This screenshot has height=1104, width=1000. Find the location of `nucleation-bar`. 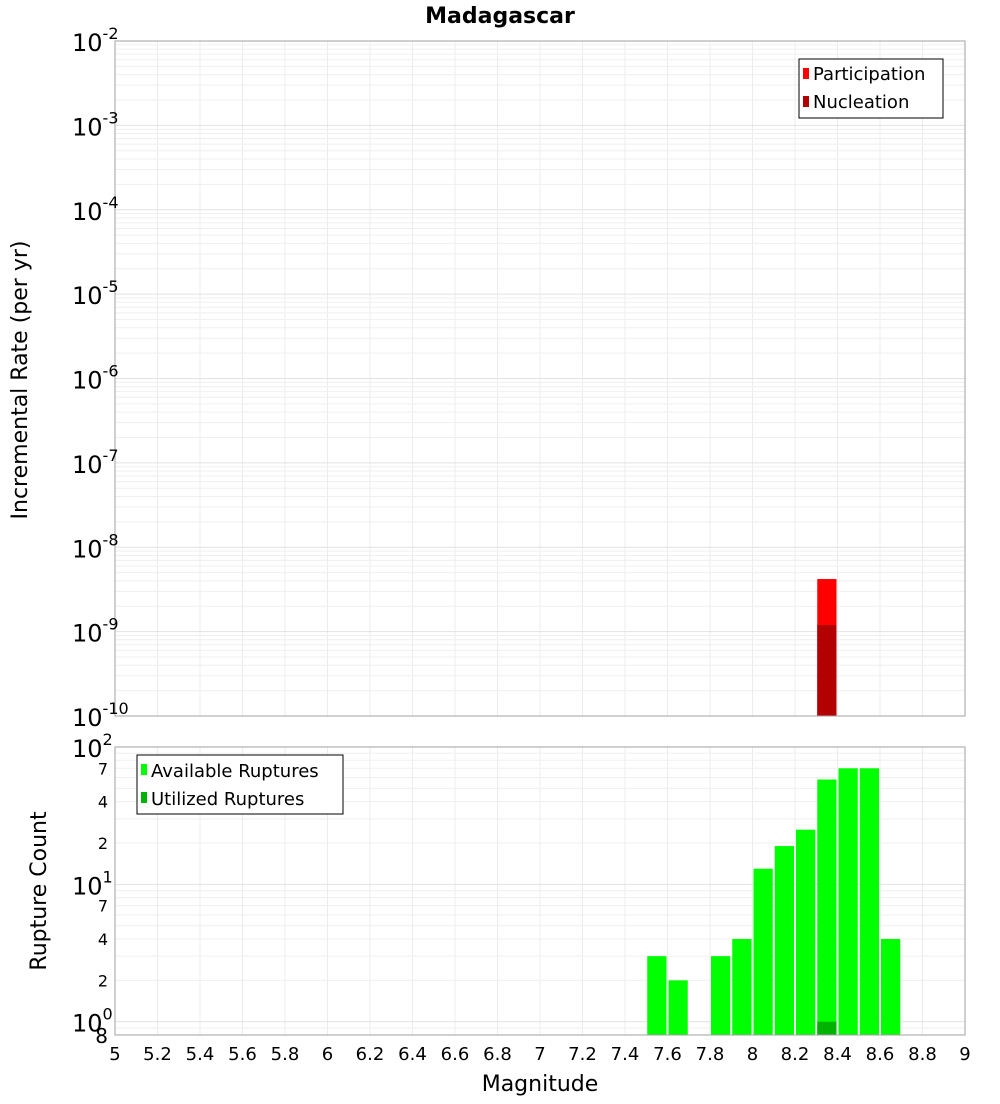

nucleation-bar is located at coordinates (827, 670).